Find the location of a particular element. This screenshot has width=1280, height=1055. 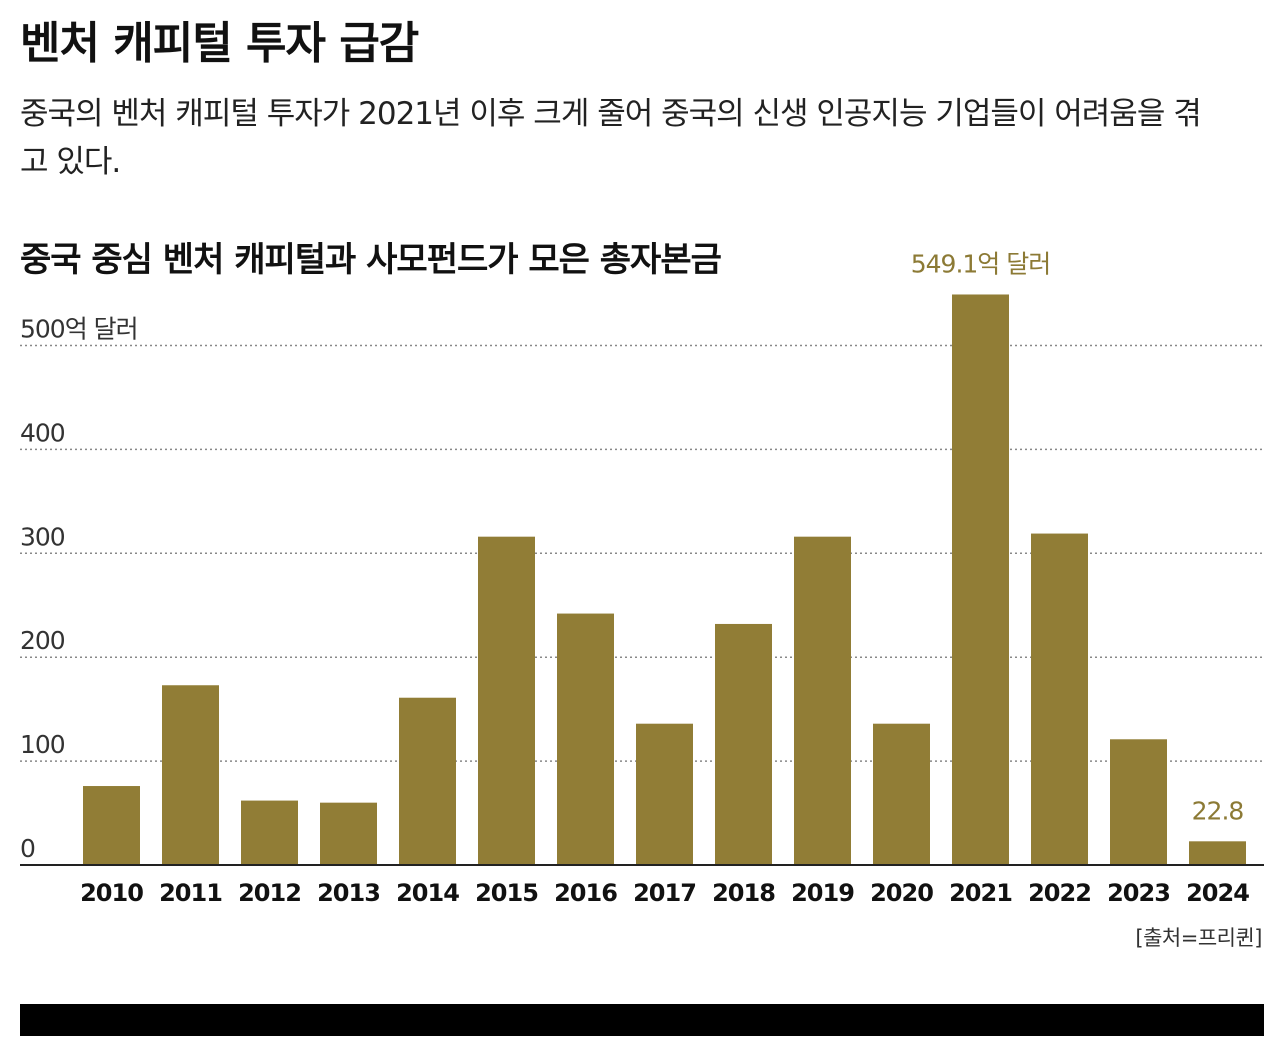

y-tick-label: 200 is located at coordinates (42, 640).